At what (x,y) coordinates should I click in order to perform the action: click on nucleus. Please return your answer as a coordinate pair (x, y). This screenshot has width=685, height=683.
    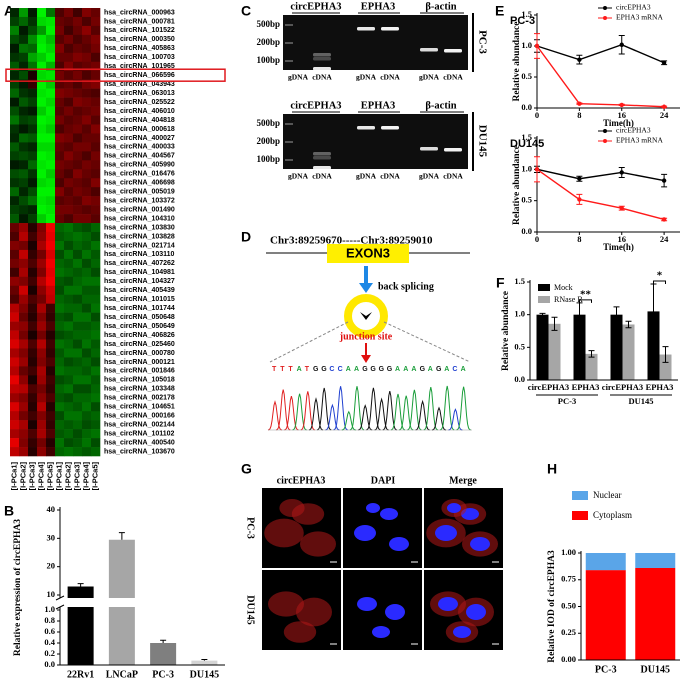
    Looking at the image, I should click on (373, 508).